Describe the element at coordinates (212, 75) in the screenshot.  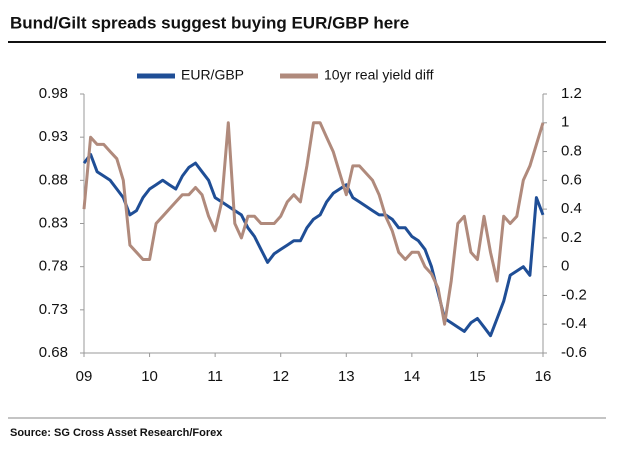
I see `legend-label: EUR/GBP` at that location.